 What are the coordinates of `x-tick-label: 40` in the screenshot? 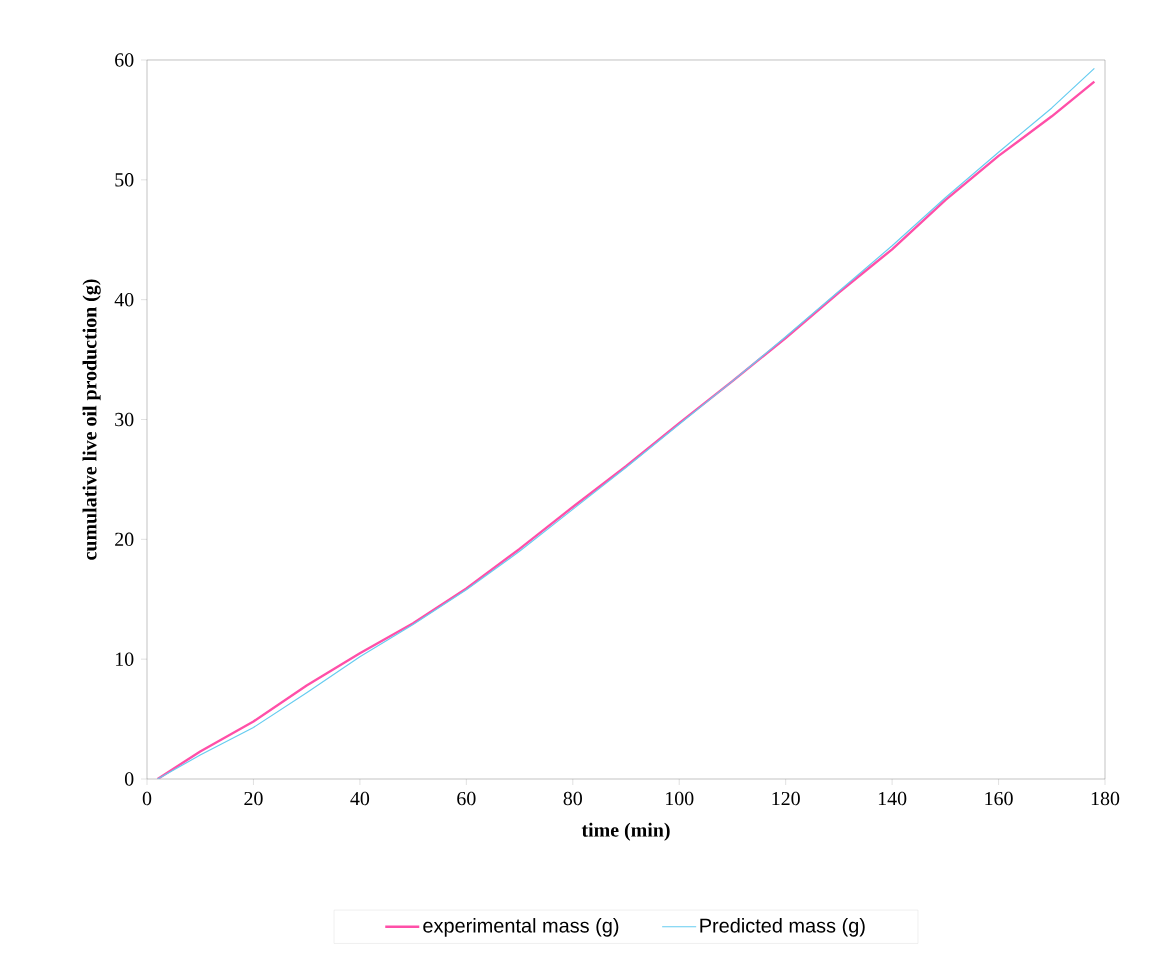 It's located at (360, 798).